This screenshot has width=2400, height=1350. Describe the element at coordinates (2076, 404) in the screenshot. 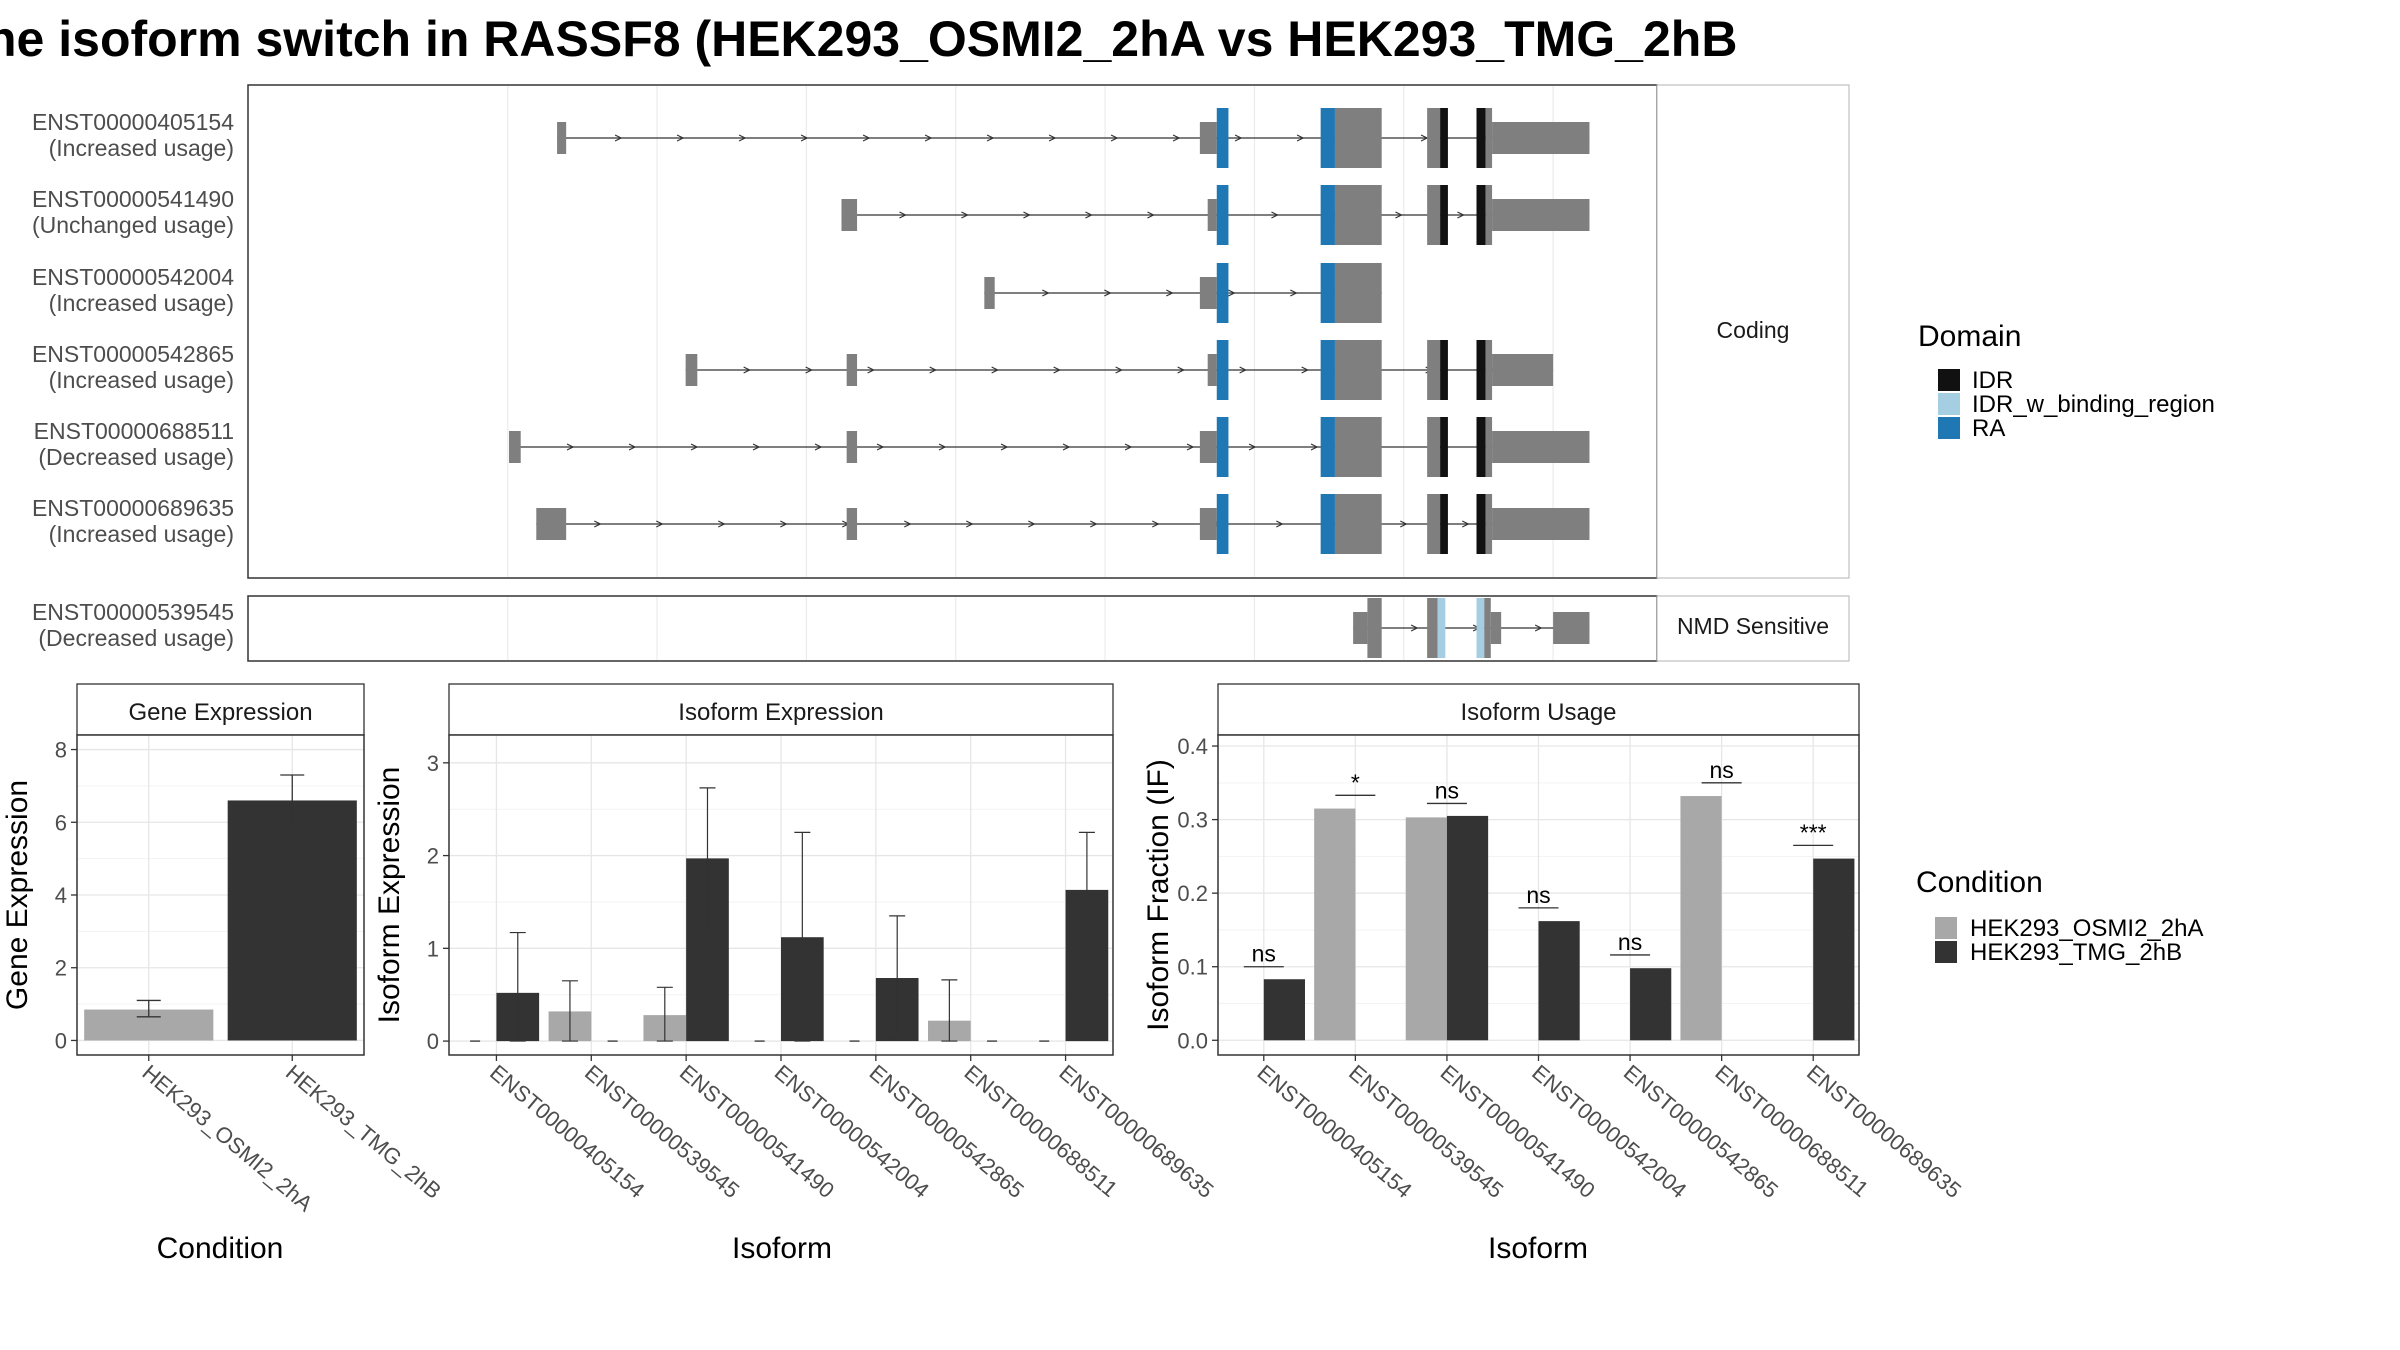

I see `domain-legend-item: IDR_w_binding_region` at that location.